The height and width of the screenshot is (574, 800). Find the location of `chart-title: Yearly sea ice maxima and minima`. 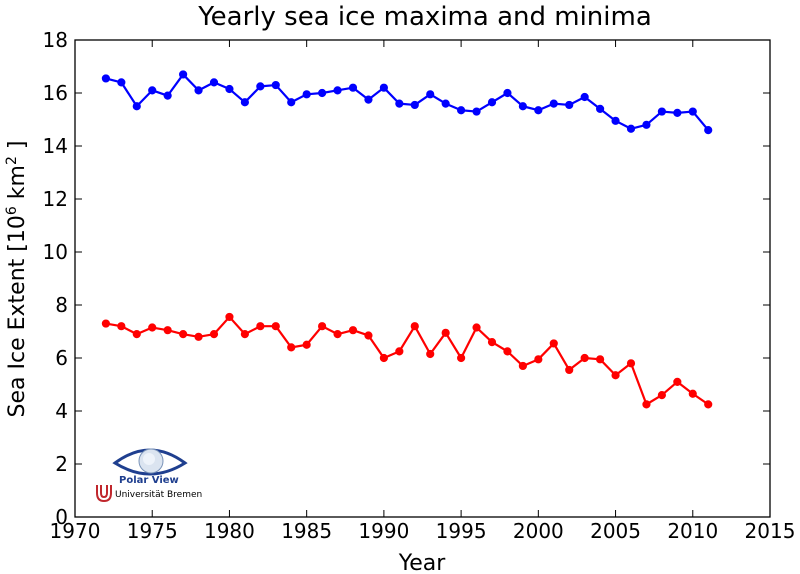

chart-title: Yearly sea ice maxima and minima is located at coordinates (424, 17).